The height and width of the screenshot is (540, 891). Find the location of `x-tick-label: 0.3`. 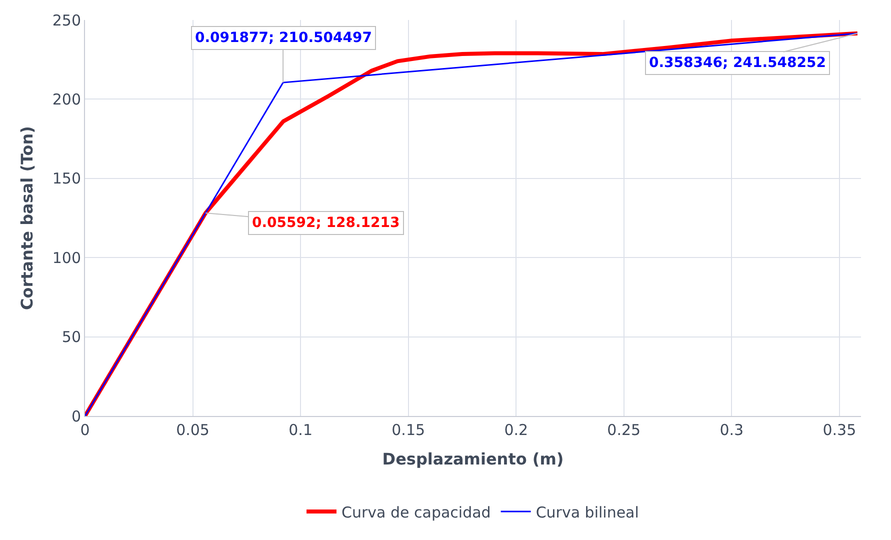

x-tick-label: 0.3 is located at coordinates (732, 430).